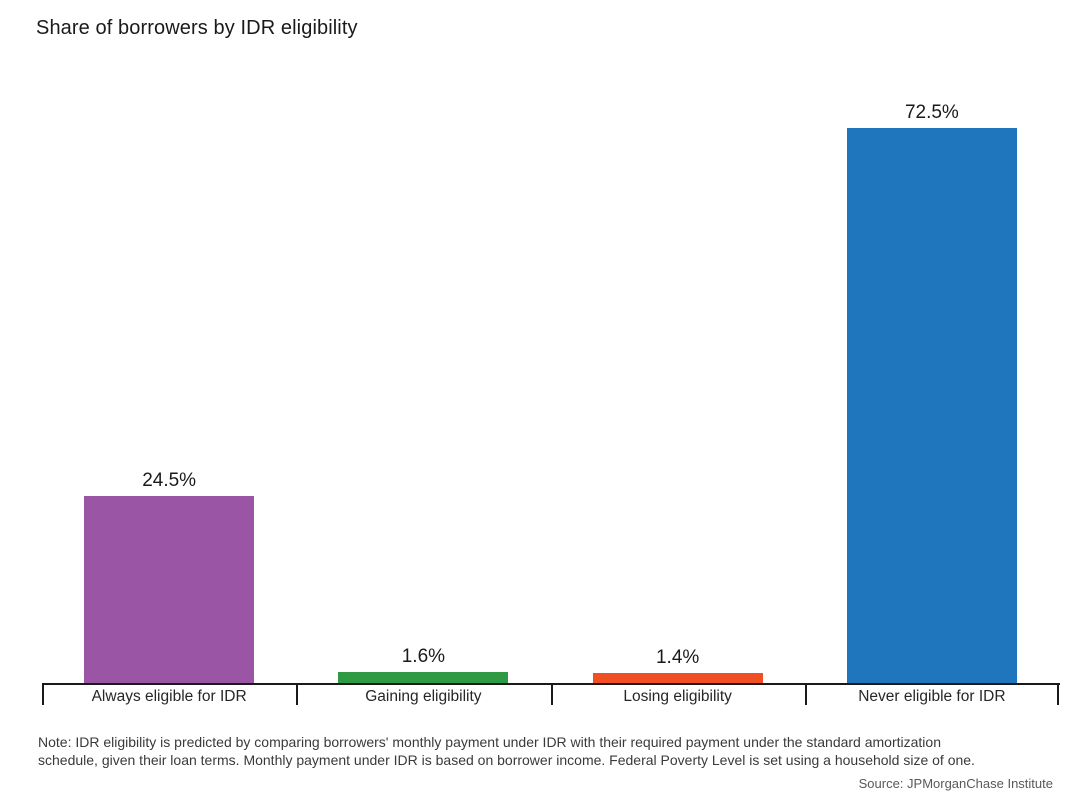 The image size is (1070, 802). Describe the element at coordinates (677, 658) in the screenshot. I see `value-label-3: 1.4%` at that location.